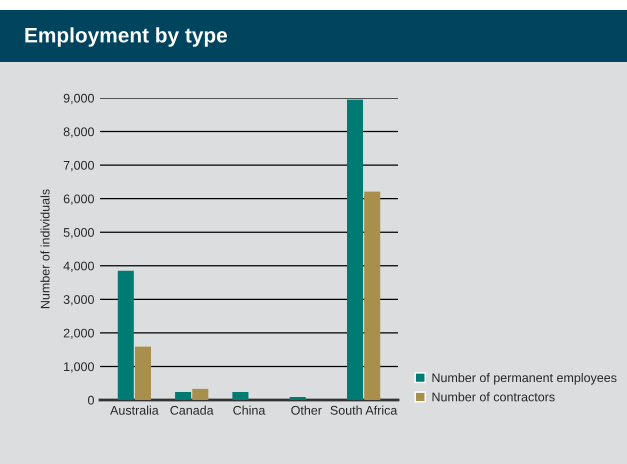 This screenshot has width=627, height=464. What do you see at coordinates (78, 267) in the screenshot?
I see `y-tick-label: 4,000` at bounding box center [78, 267].